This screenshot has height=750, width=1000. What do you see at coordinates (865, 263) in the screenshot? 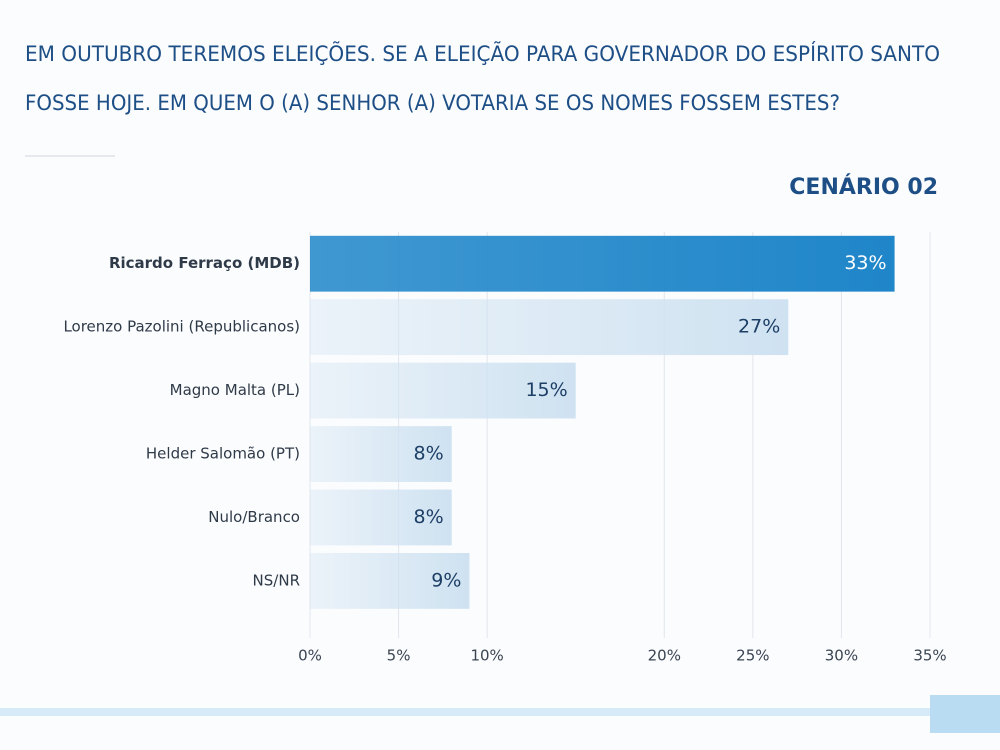
I see `value-label: 33%` at bounding box center [865, 263].